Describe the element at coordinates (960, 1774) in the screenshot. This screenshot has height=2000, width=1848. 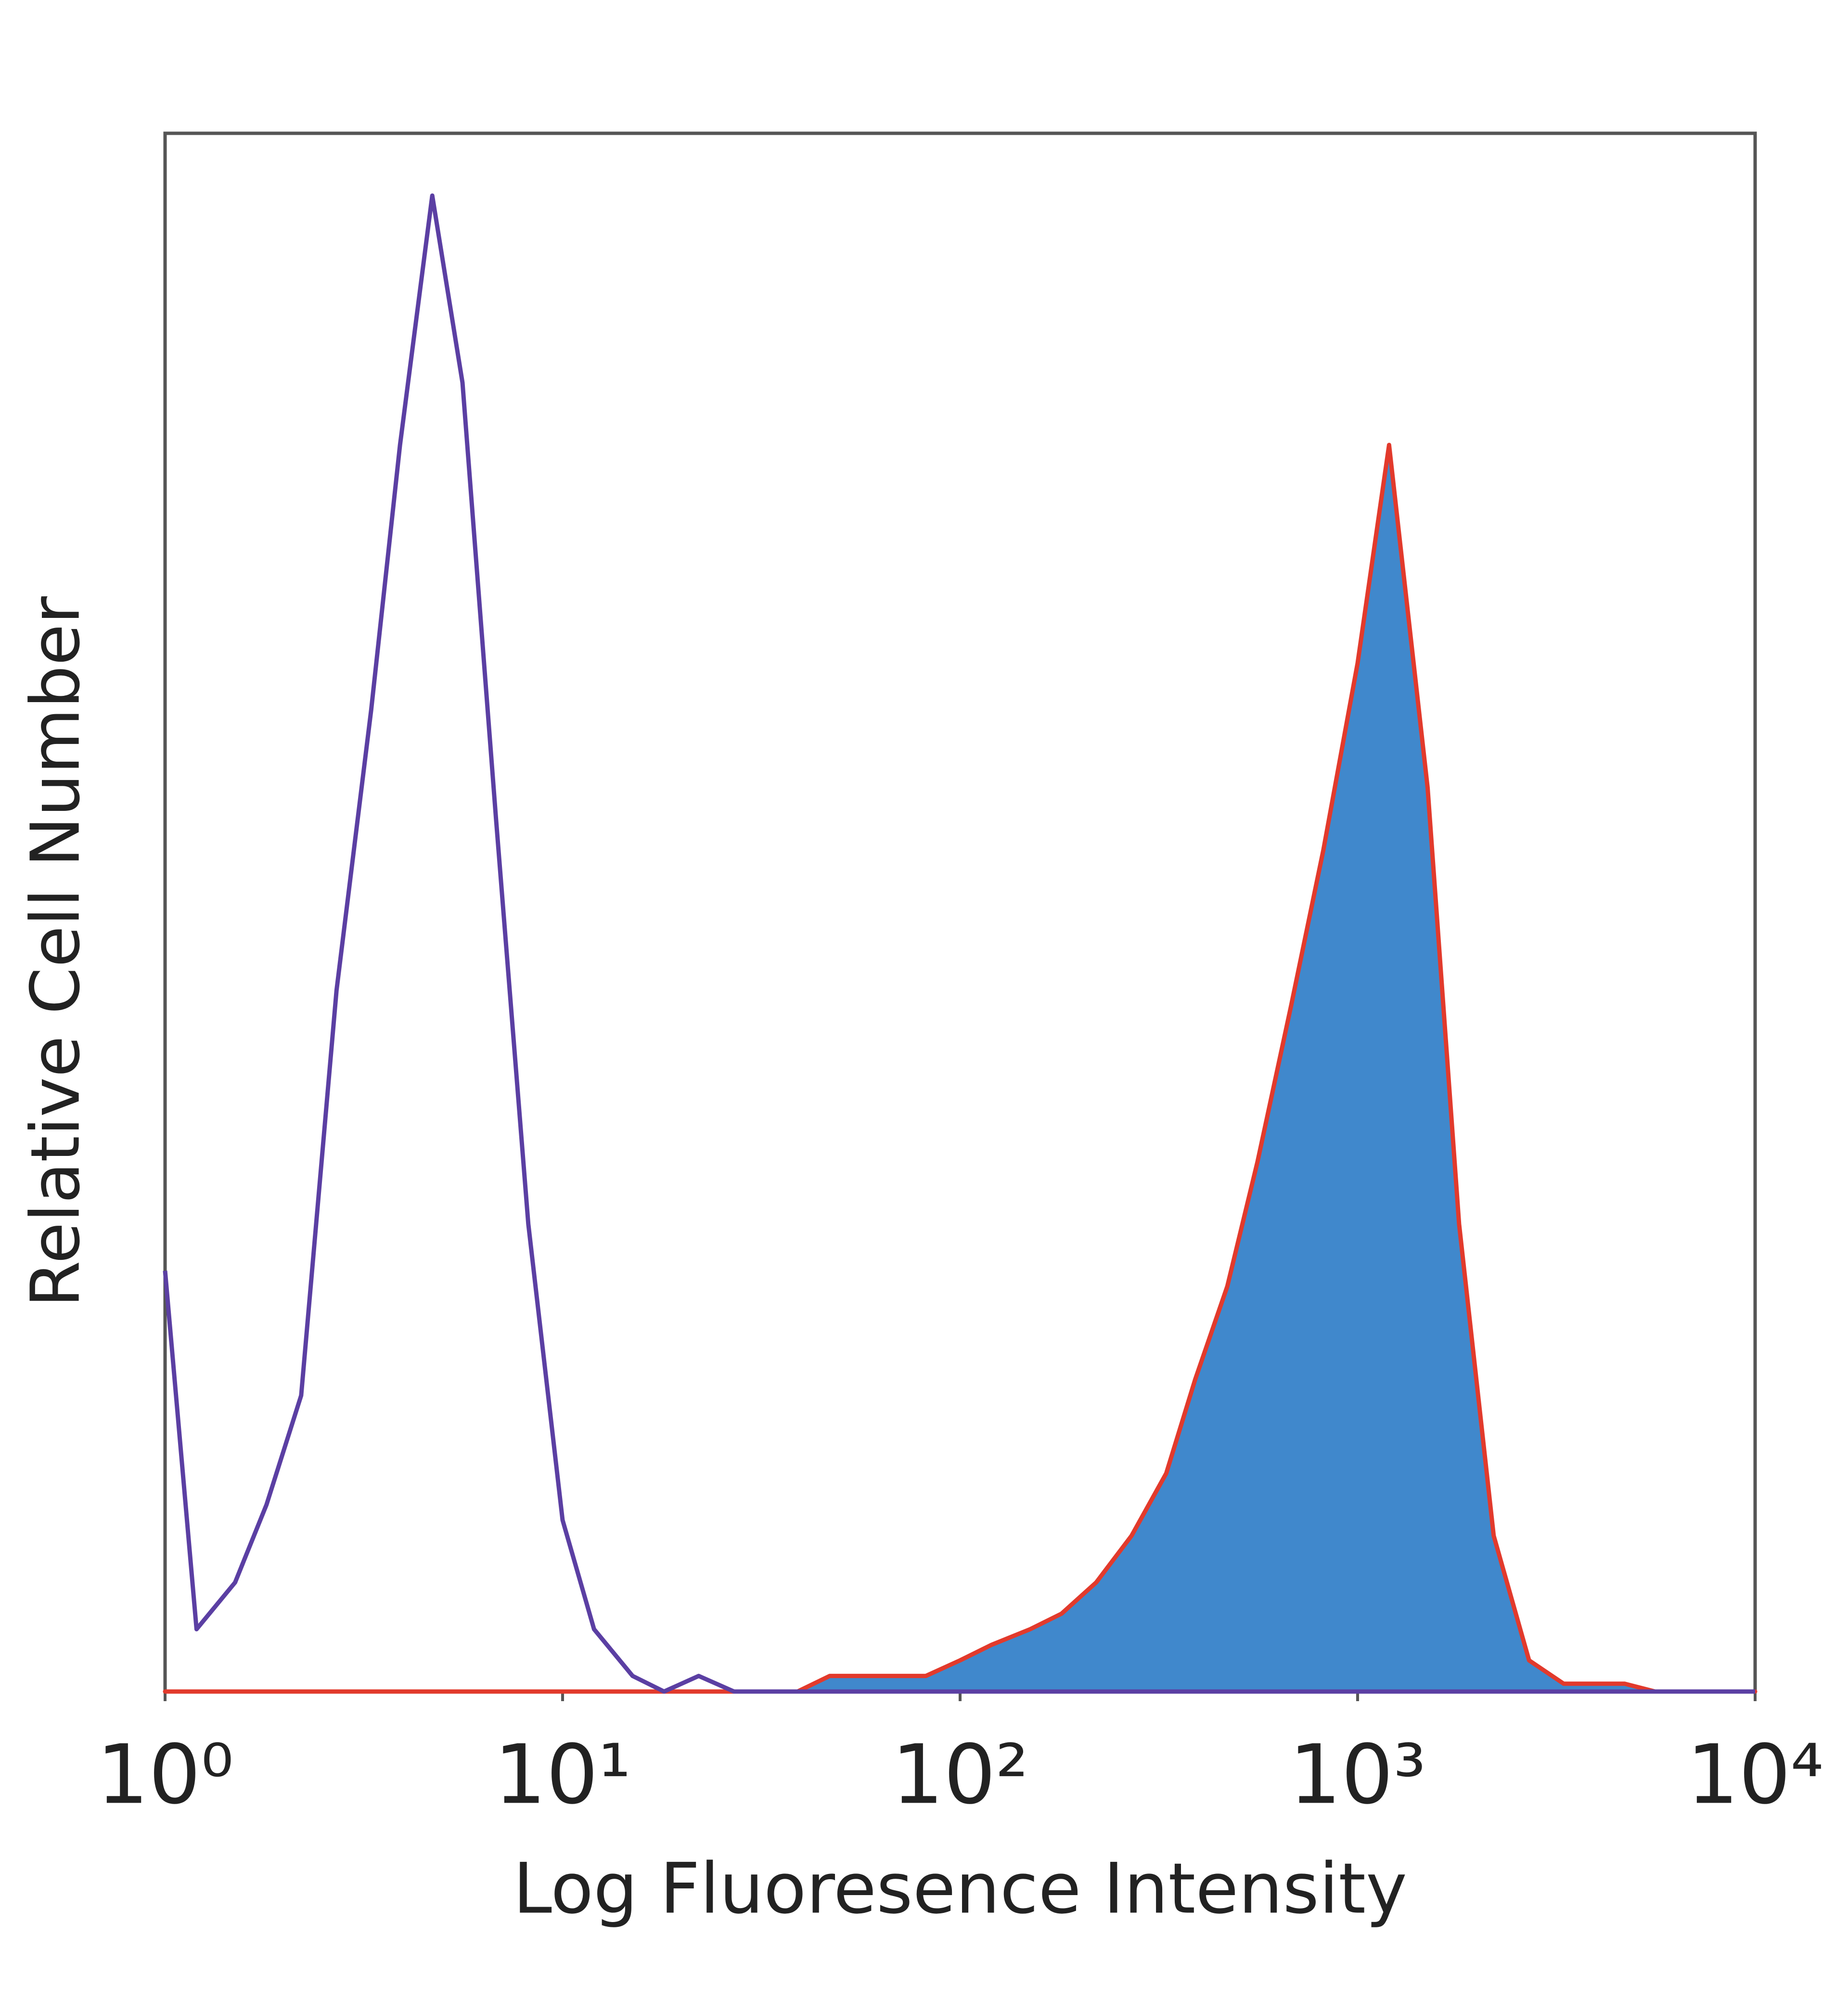
I see `x-tick-label: 10²` at that location.